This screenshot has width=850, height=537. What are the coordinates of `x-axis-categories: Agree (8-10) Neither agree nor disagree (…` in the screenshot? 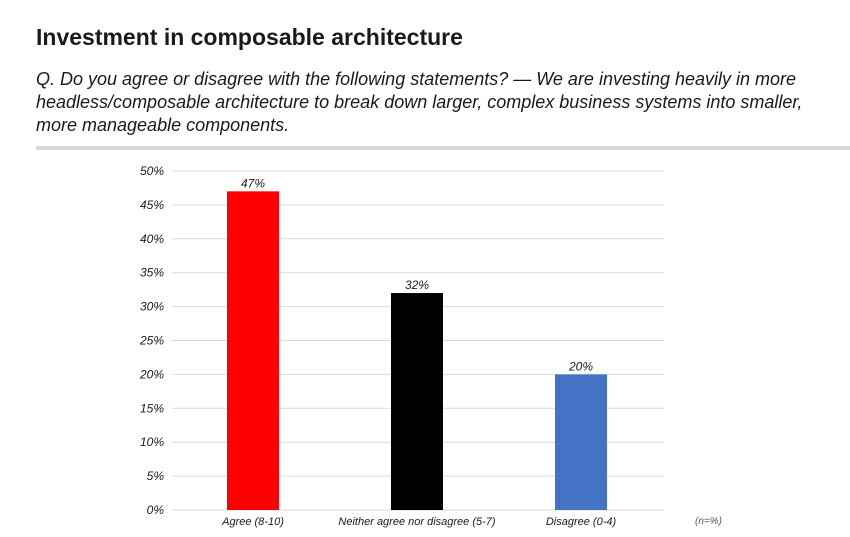 It's located at (418, 522).